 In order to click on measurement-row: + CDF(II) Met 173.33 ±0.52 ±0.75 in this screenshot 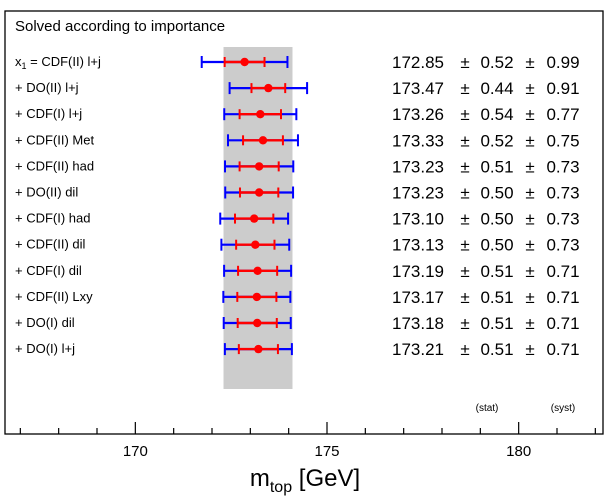, I will do `click(297, 140)`.